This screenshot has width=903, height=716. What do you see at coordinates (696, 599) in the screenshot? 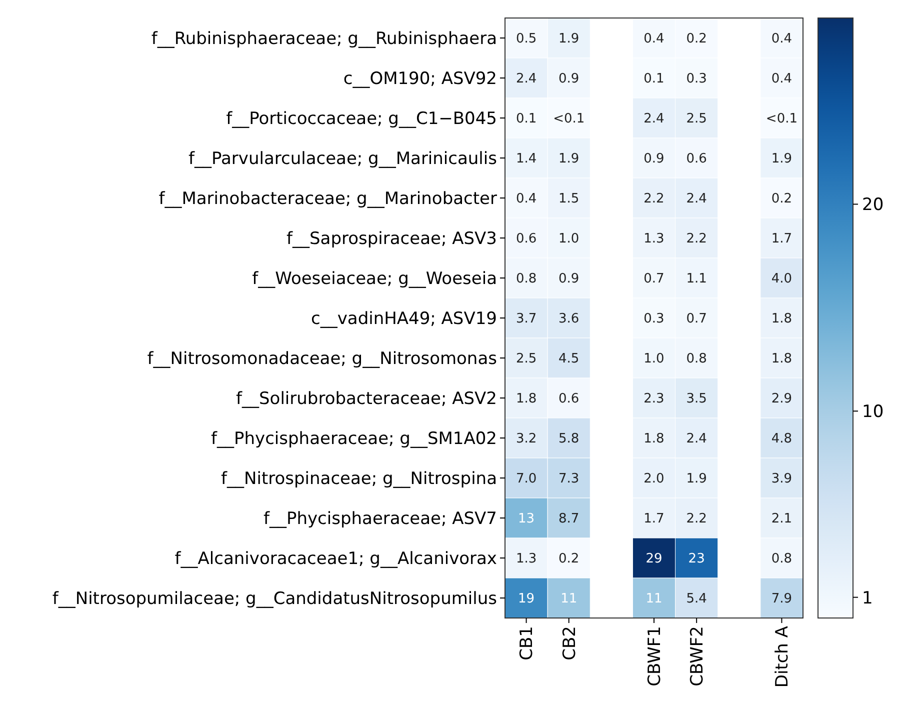
I see `data-label: 5.4` at bounding box center [696, 599].